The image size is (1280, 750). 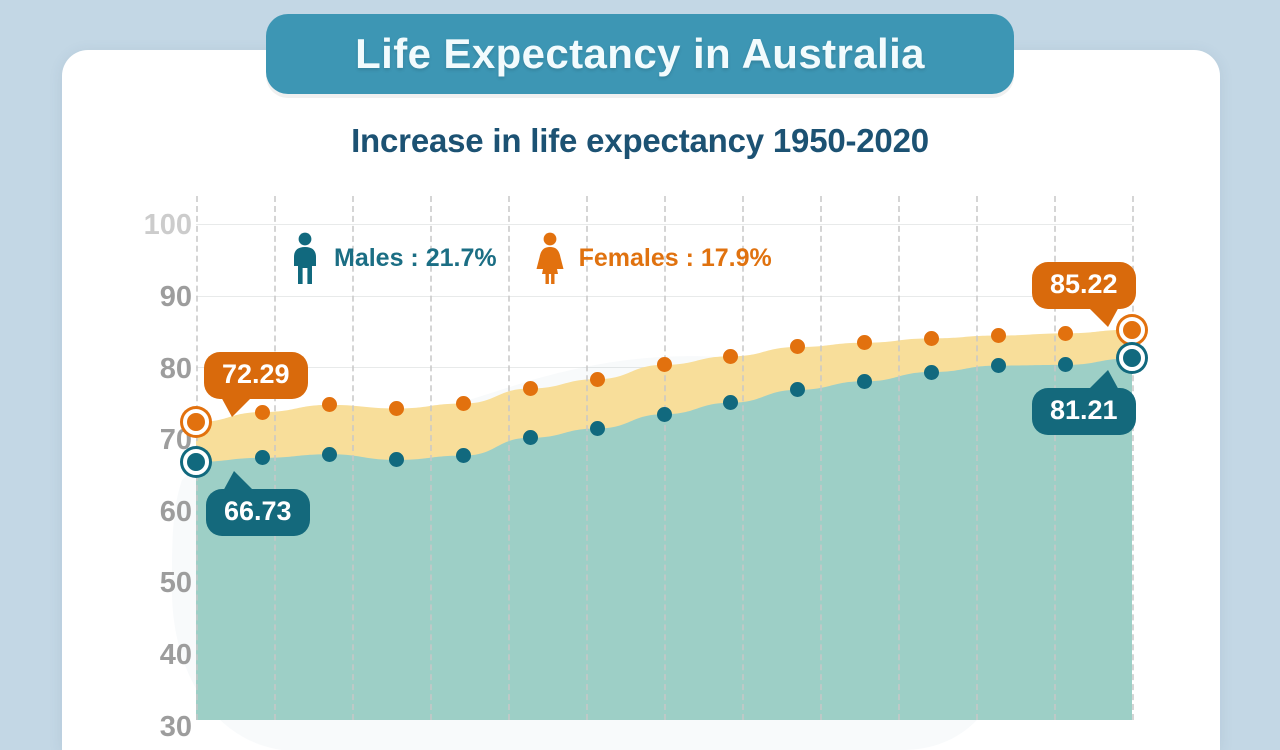 What do you see at coordinates (530, 438) in the screenshot?
I see `males-point-1975` at bounding box center [530, 438].